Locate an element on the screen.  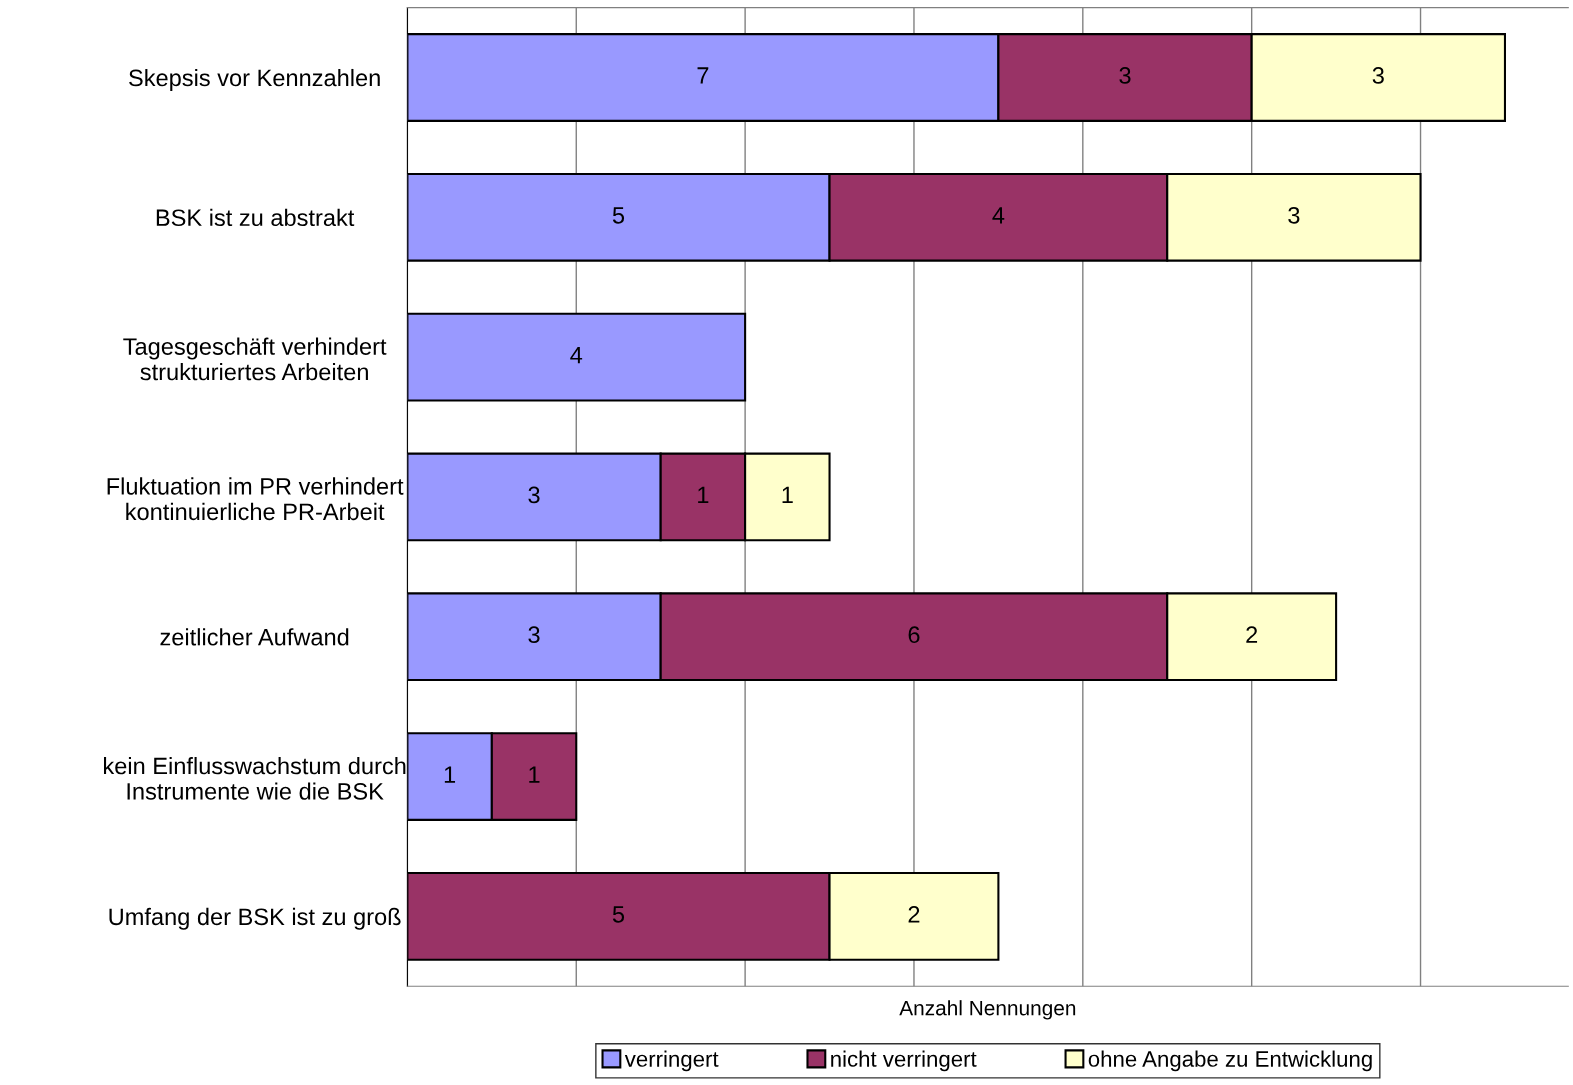
y-tick-label: kein Einflusswachstum durch Instrumente wie die BSK is located at coordinates (255, 778).